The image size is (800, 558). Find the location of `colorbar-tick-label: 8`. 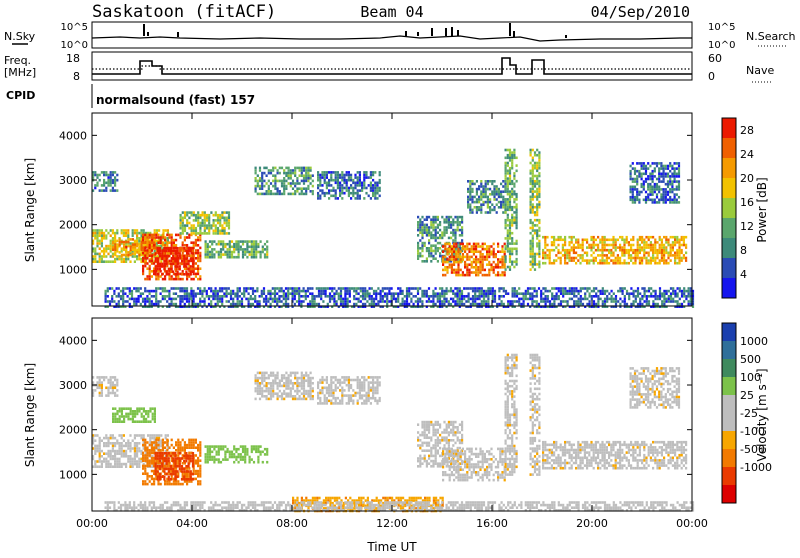

colorbar-tick-label: 8 is located at coordinates (743, 250).